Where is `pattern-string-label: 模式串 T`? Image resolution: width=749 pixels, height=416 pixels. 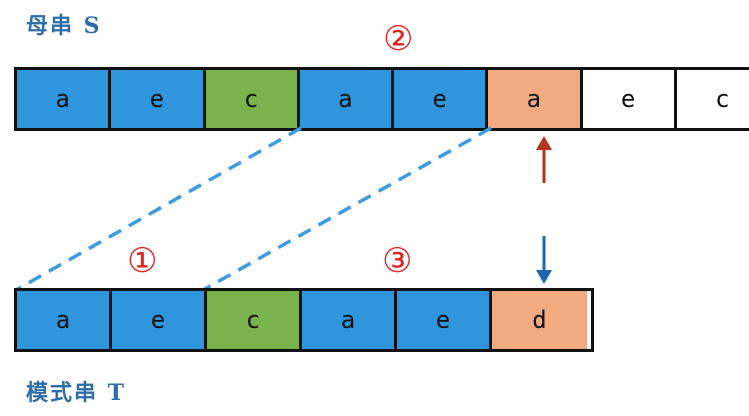
pattern-string-label: 模式串 T is located at coordinates (76, 393).